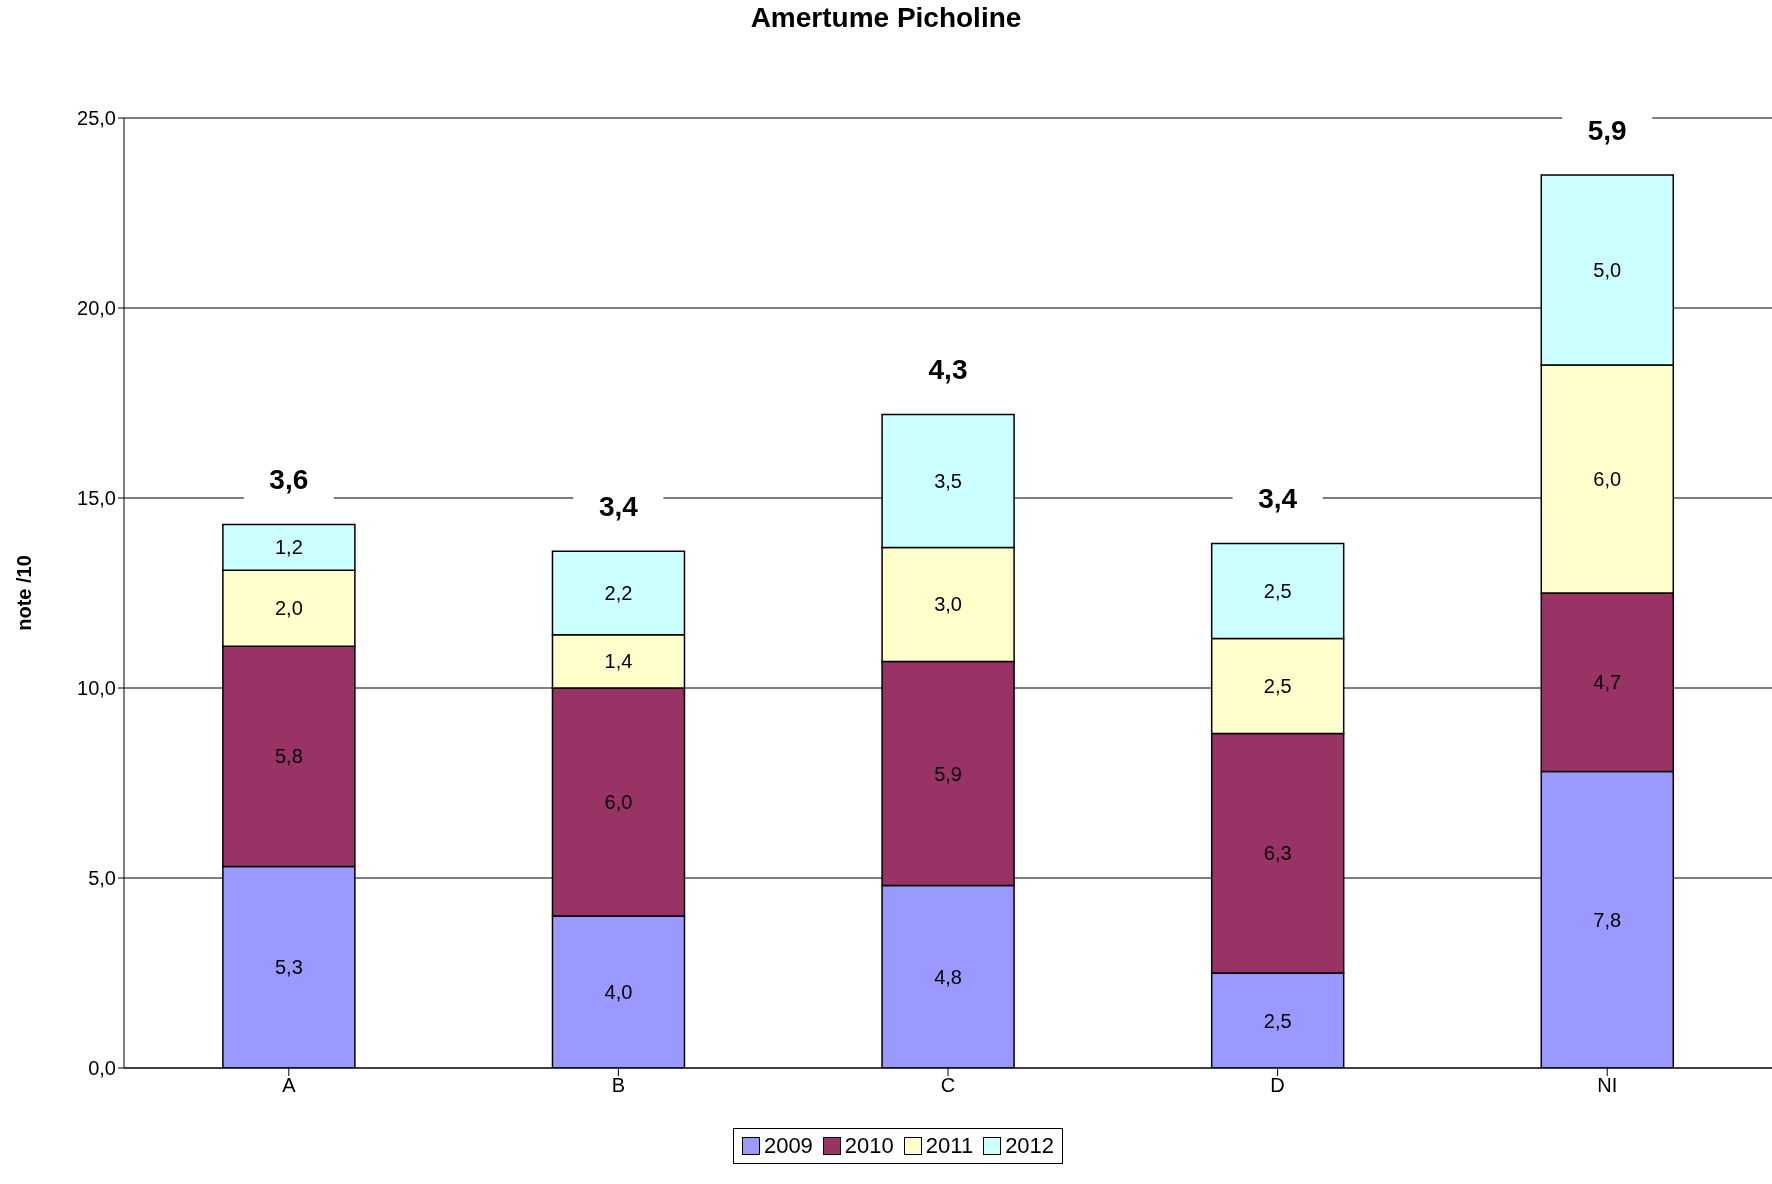  I want to click on data-label: 5,0, so click(1607, 270).